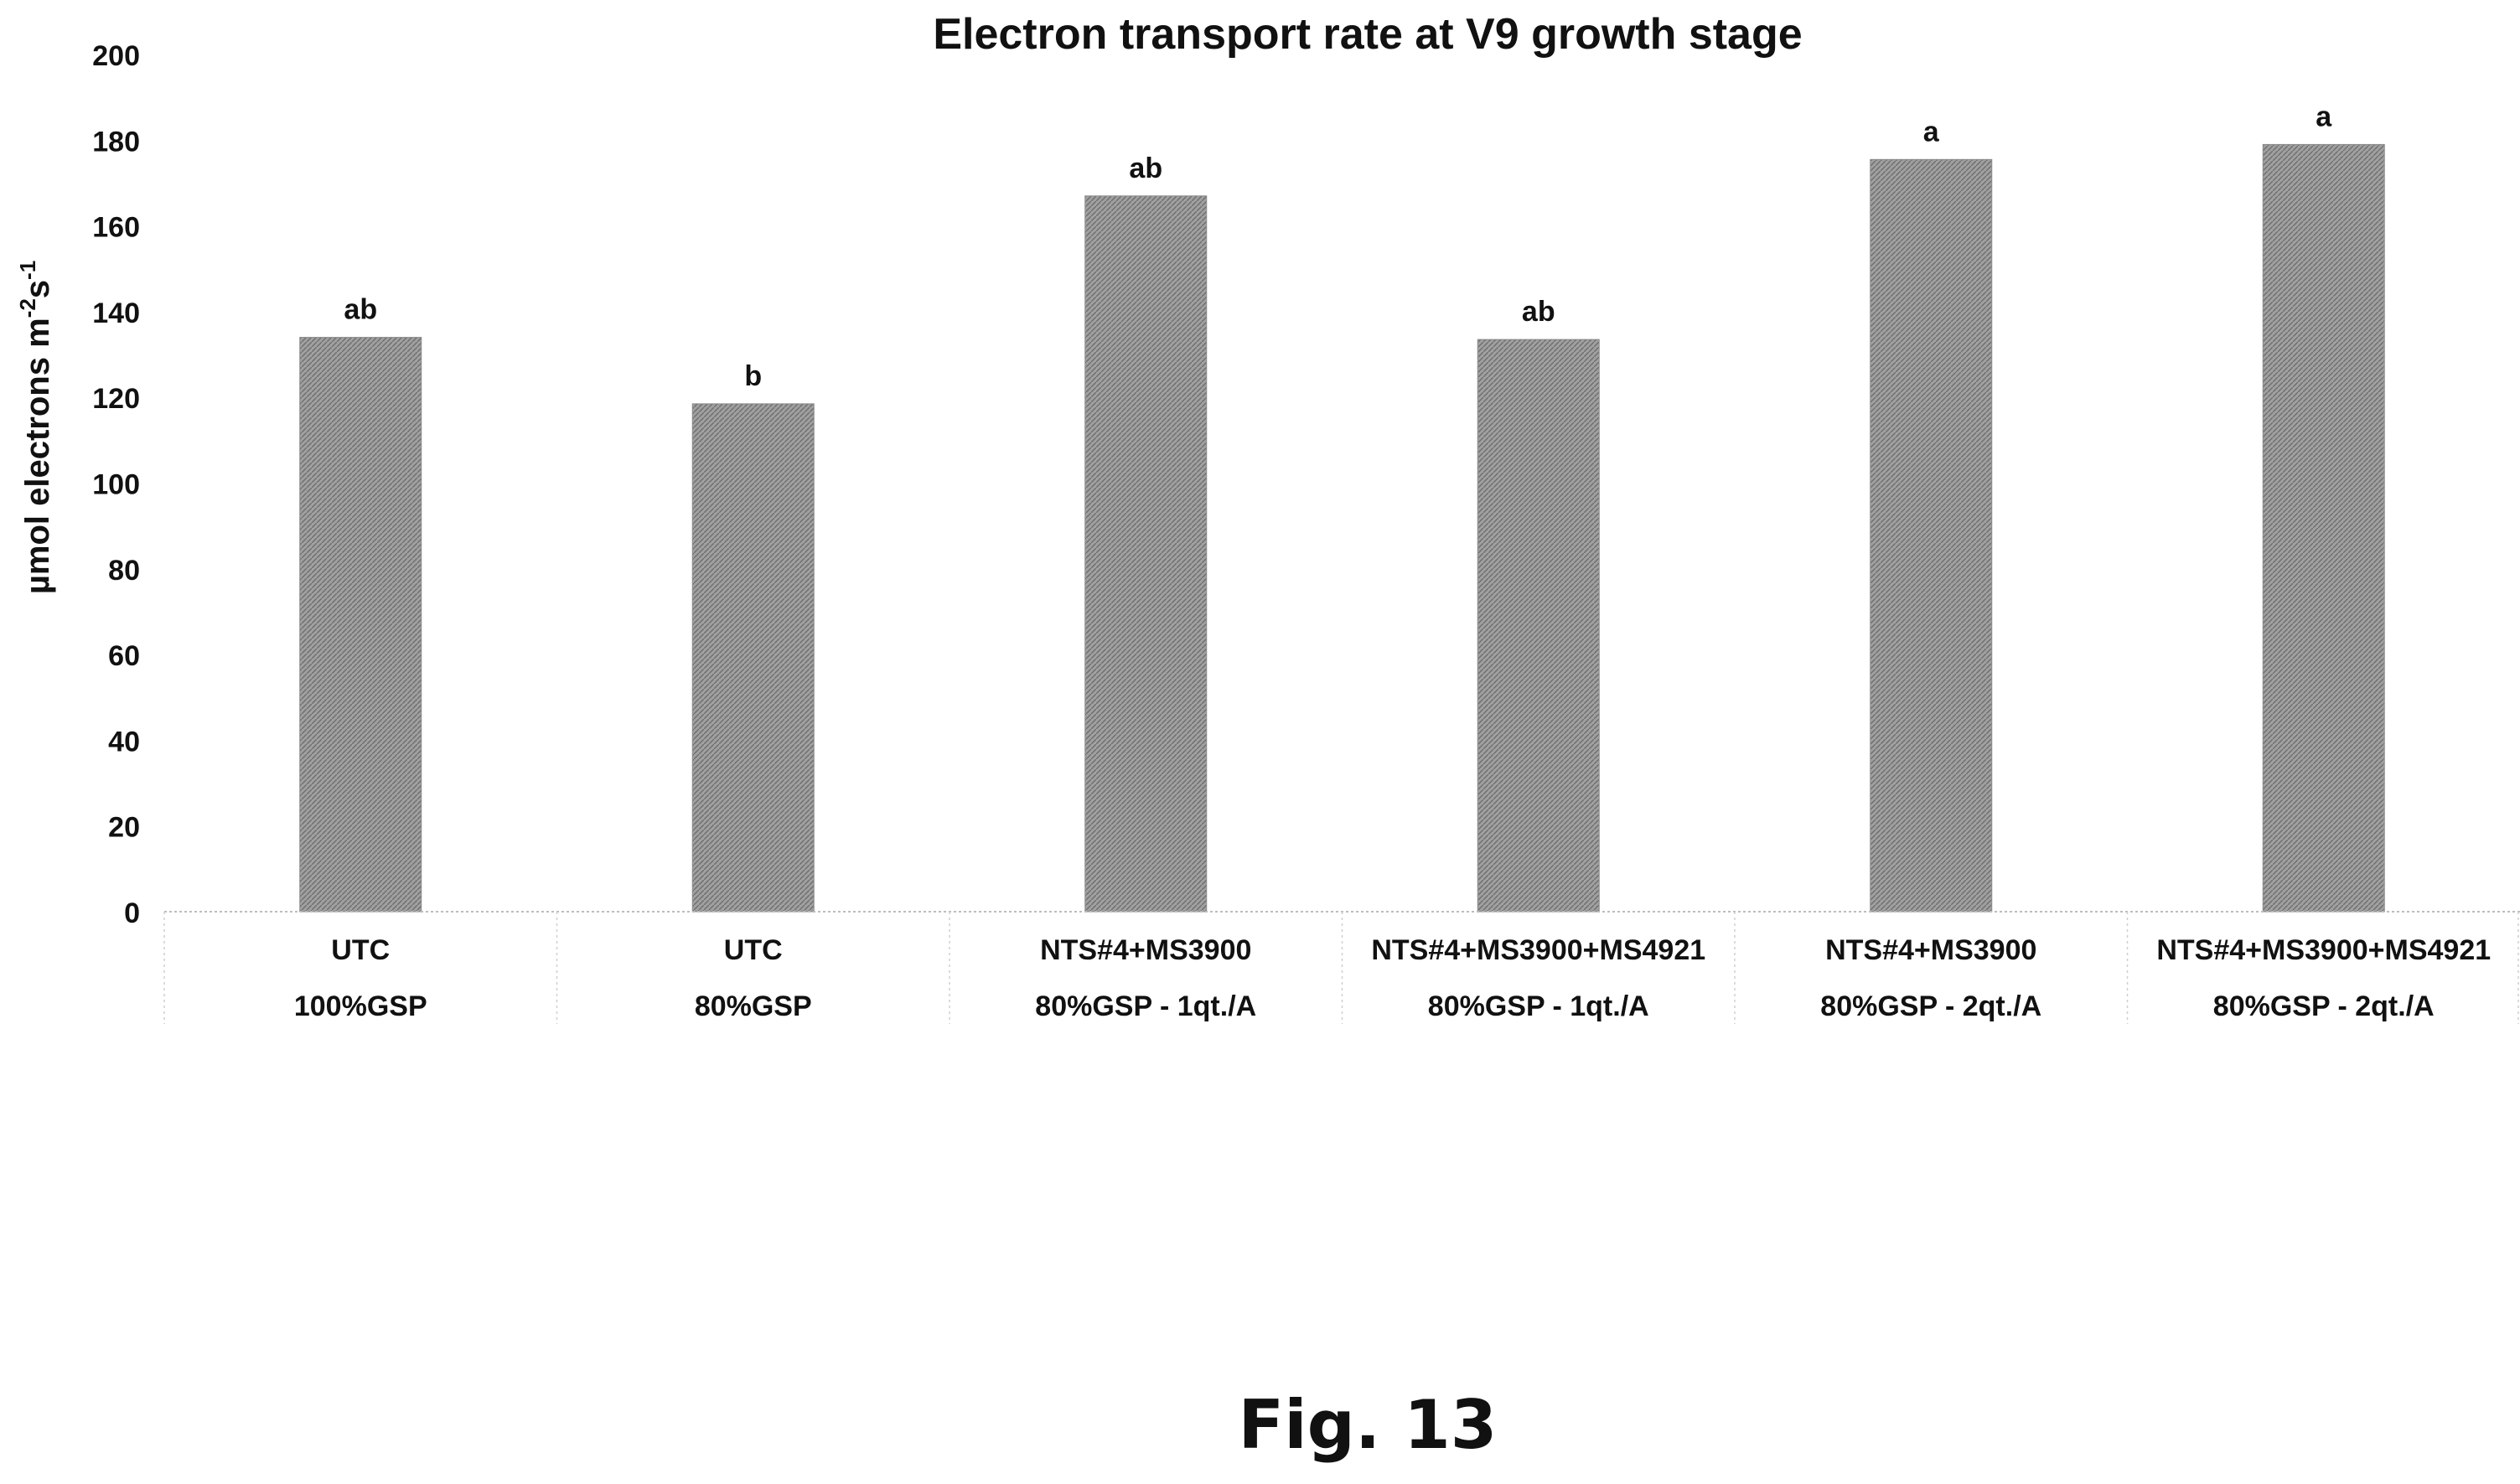 This screenshot has height=1484, width=2520. What do you see at coordinates (27, 270) in the screenshot?
I see `y-axis-label-sup2: -1` at bounding box center [27, 270].